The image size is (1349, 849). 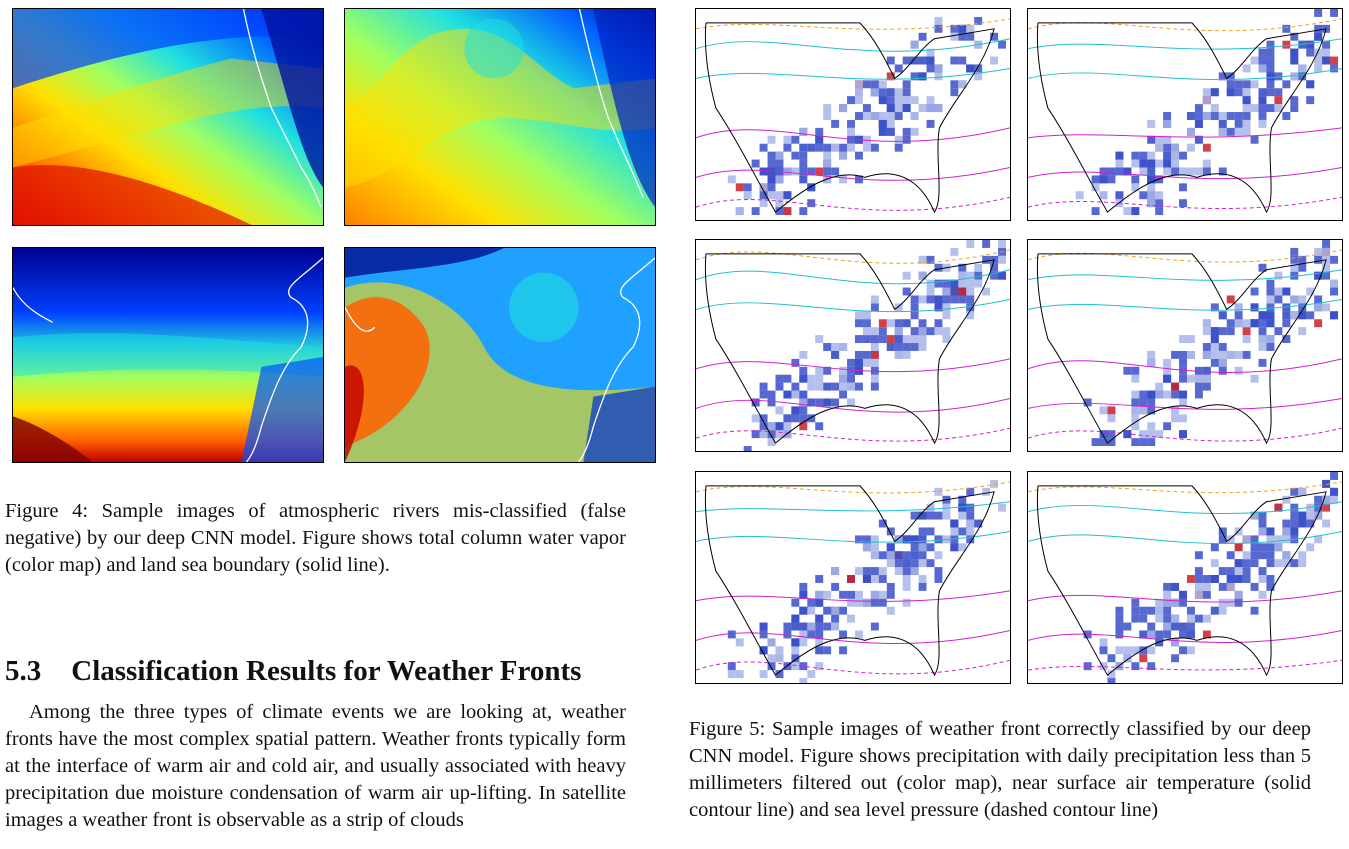 What do you see at coordinates (23, 671) in the screenshot?
I see `section-number: 5.3` at bounding box center [23, 671].